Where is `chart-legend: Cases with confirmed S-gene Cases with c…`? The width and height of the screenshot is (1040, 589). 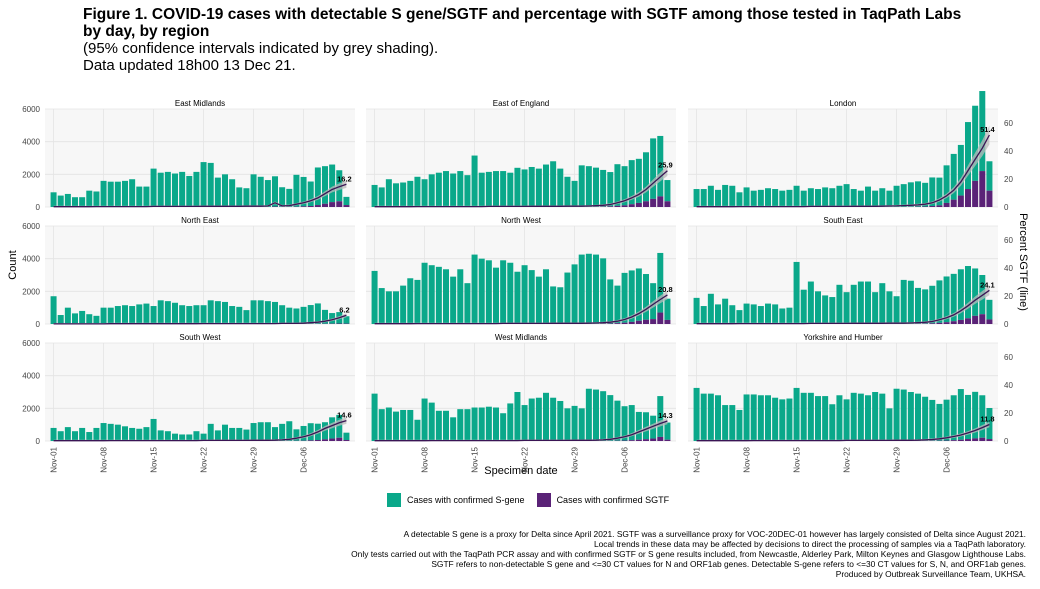 chart-legend: Cases with confirmed S-gene Cases with c… is located at coordinates (534, 500).